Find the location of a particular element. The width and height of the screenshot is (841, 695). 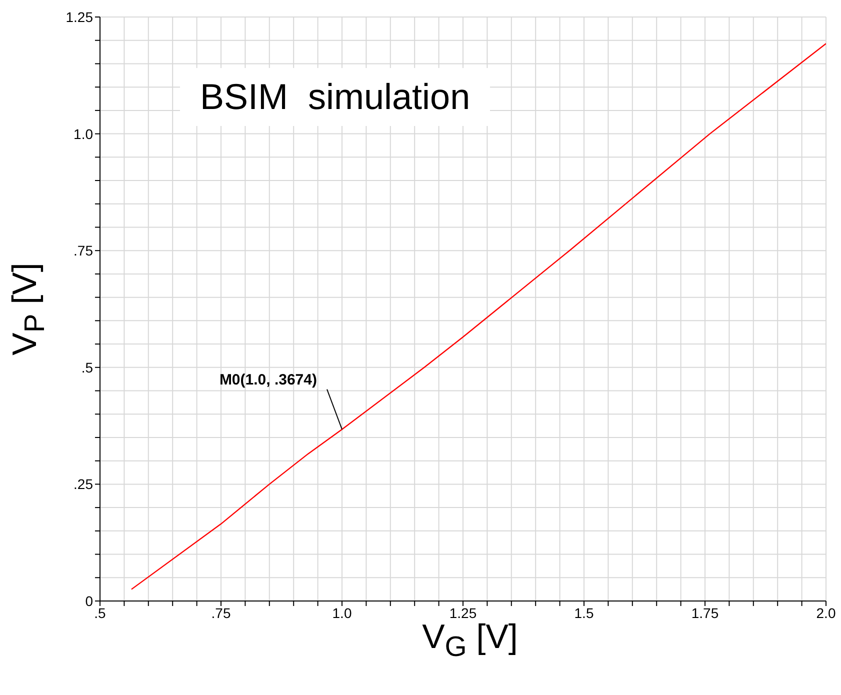

x-tick-label: 1.5 is located at coordinates (584, 612).